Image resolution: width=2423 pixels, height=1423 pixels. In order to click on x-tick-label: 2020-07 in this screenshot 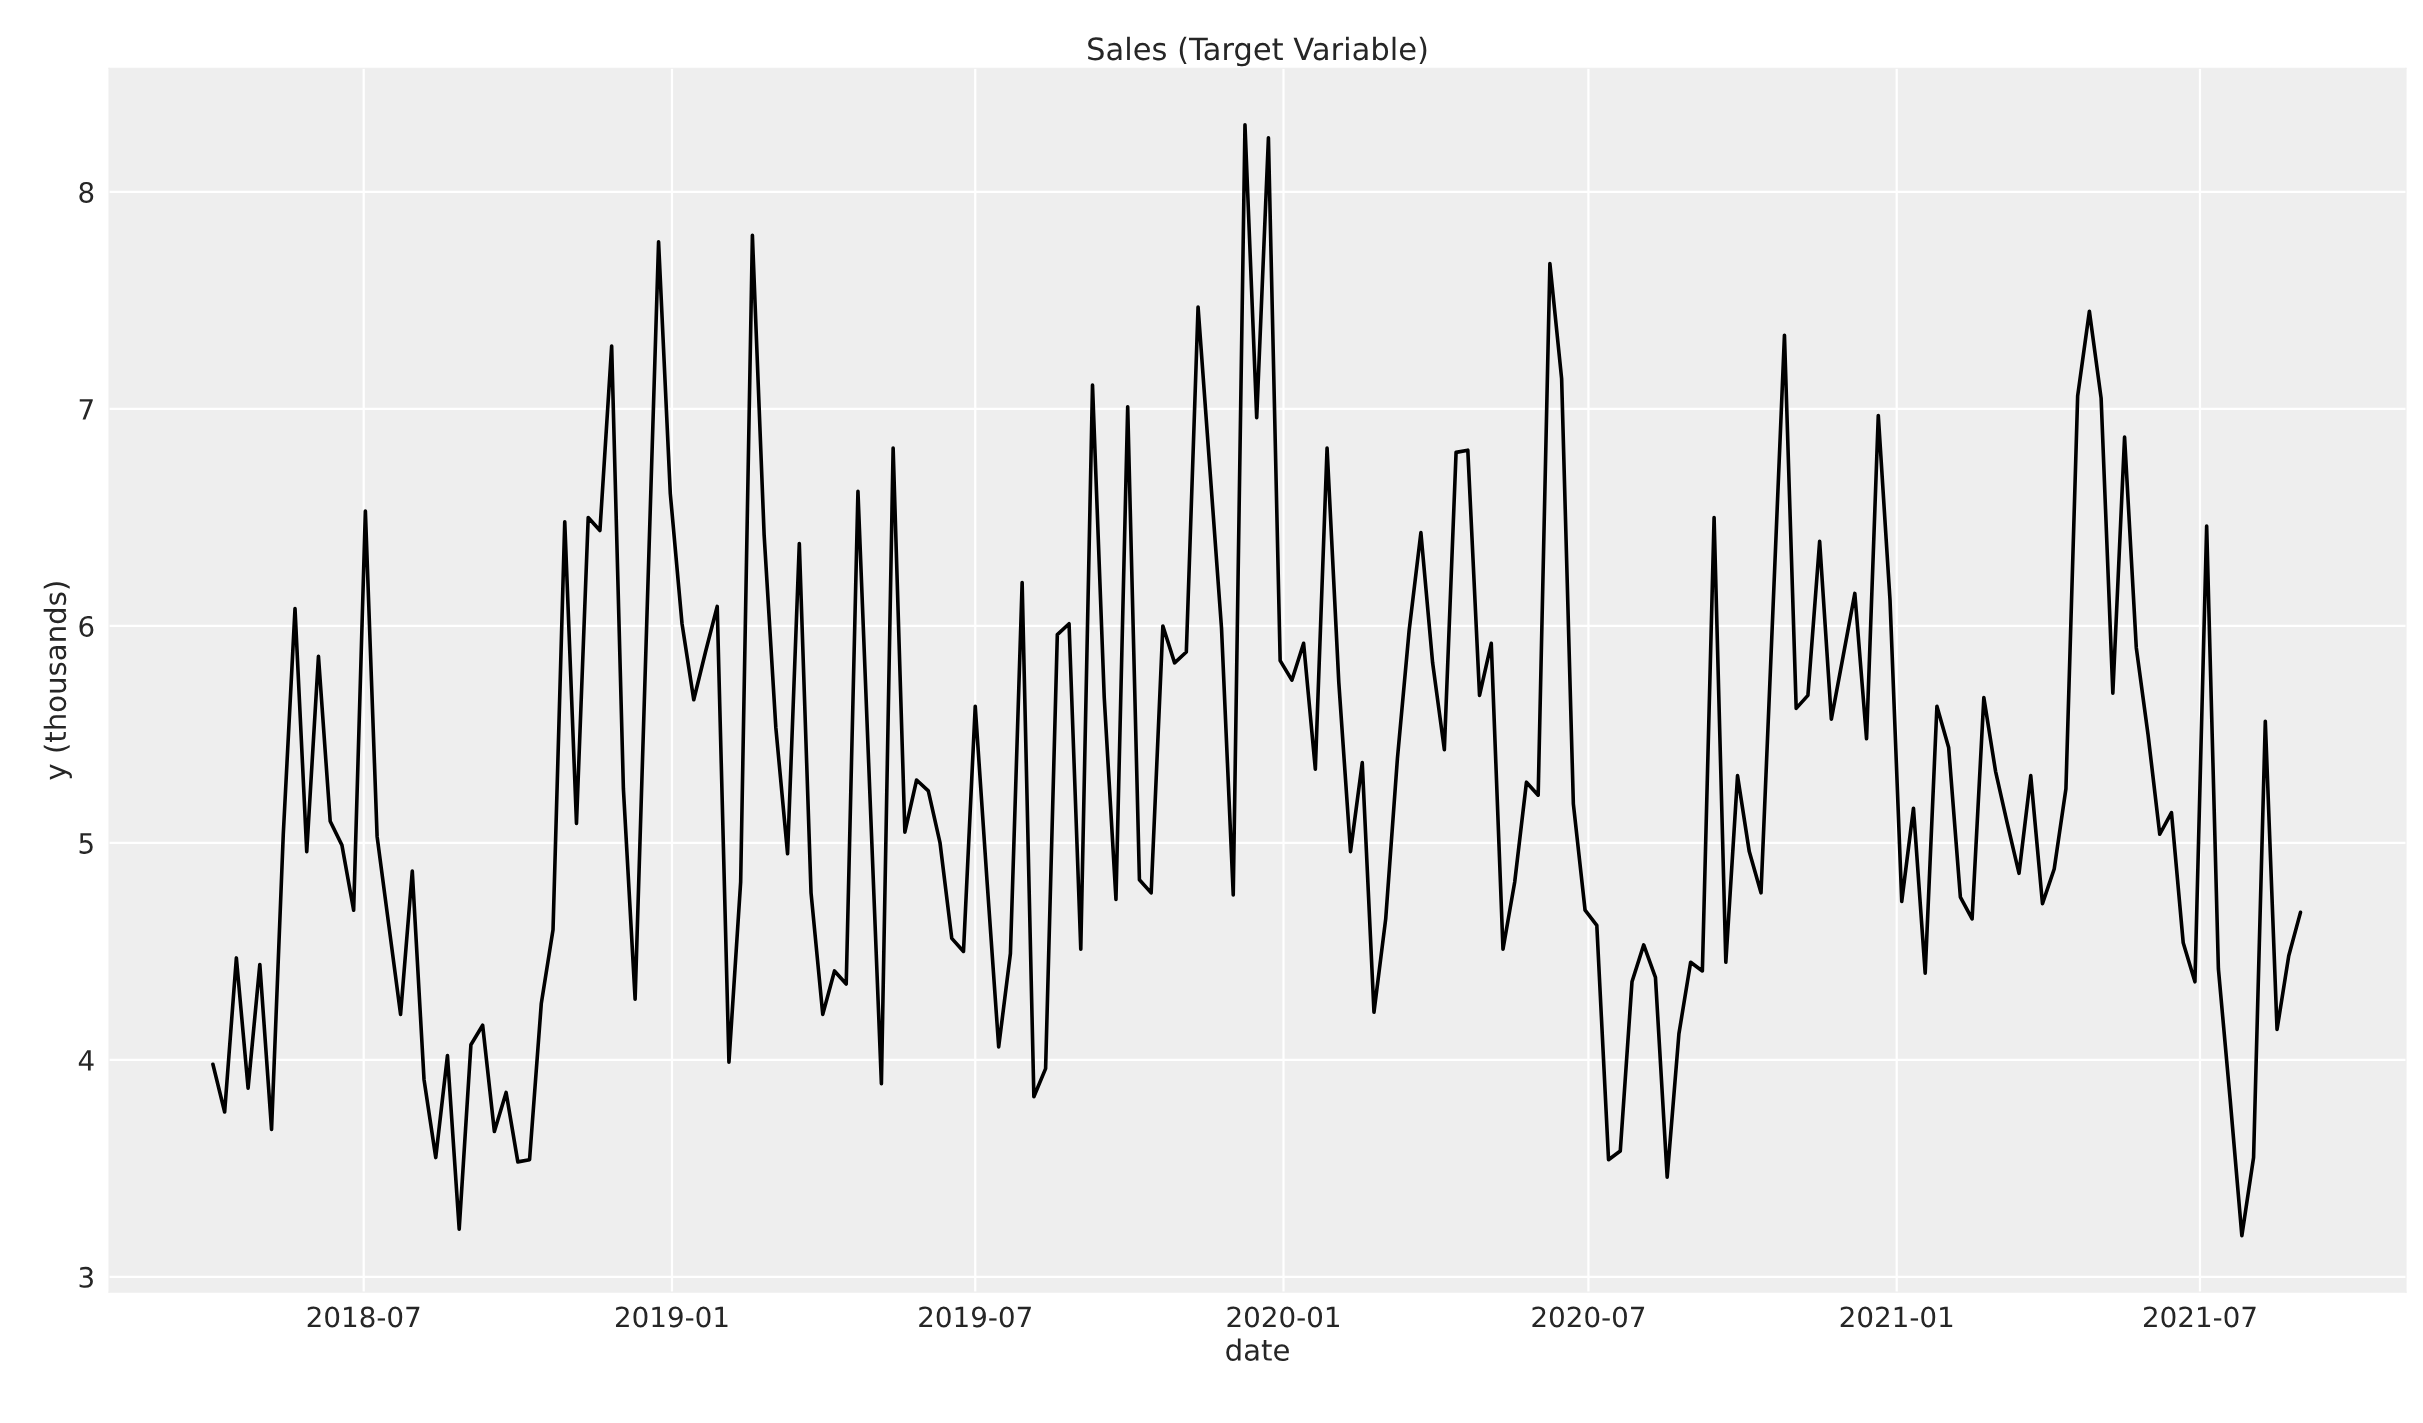, I will do `click(1588, 1317)`.